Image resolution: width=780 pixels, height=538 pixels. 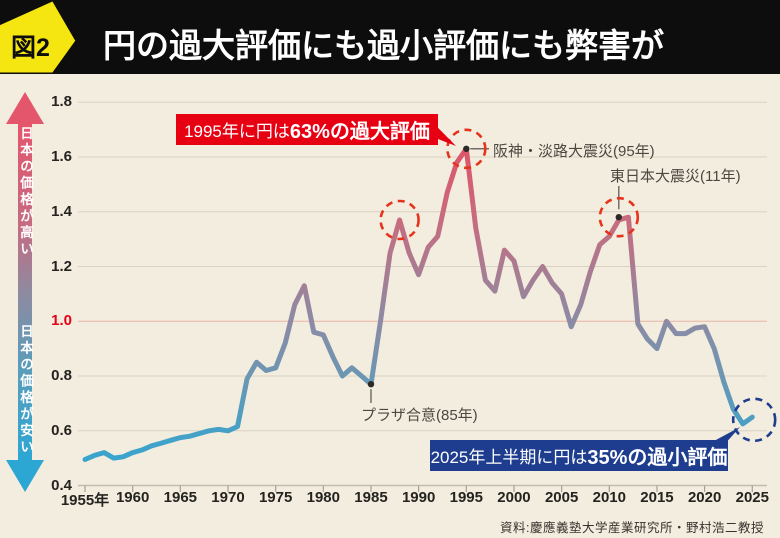 I want to click on y-axis-label-1.0: 1.0, so click(x=61, y=321).